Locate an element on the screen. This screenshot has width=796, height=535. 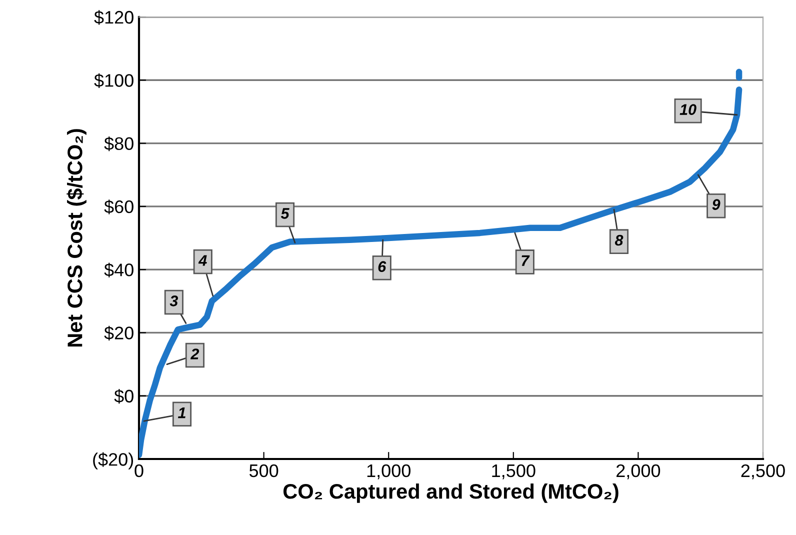
y-tick-label: $40 is located at coordinates (119, 270).